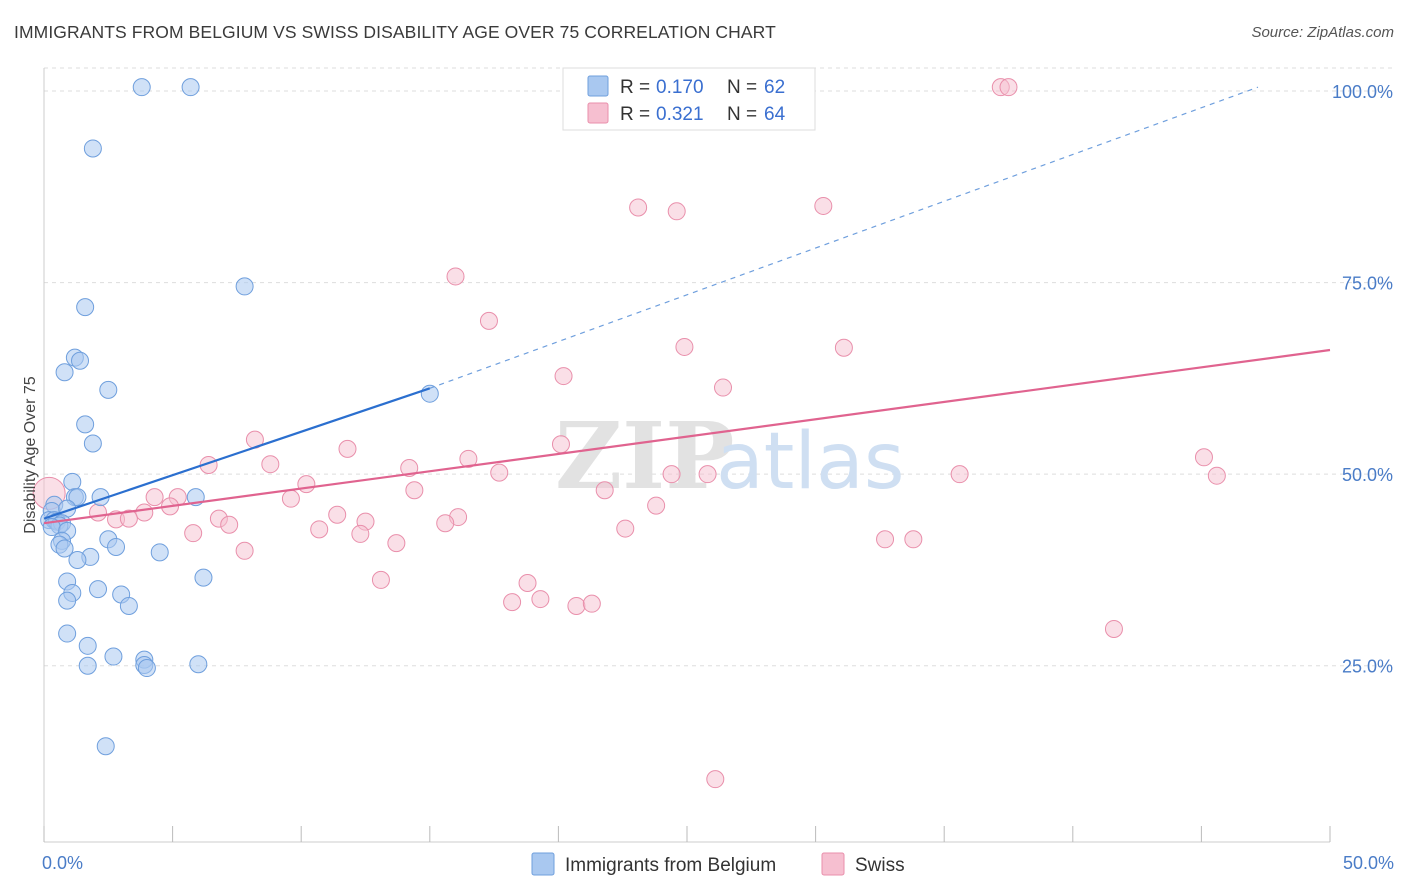 The image size is (1406, 892). What do you see at coordinates (237, 453) in the screenshot?
I see `belgium-trend-line` at bounding box center [237, 453].